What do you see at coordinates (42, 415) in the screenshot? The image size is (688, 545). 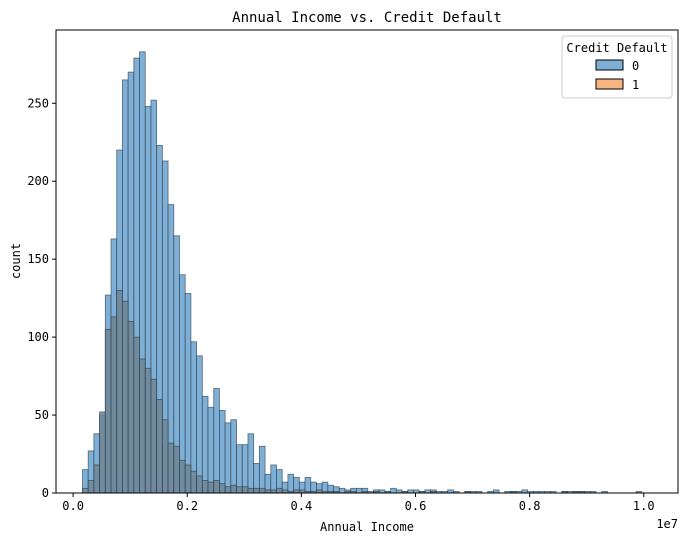 I see `y-tick-label: 50` at bounding box center [42, 415].